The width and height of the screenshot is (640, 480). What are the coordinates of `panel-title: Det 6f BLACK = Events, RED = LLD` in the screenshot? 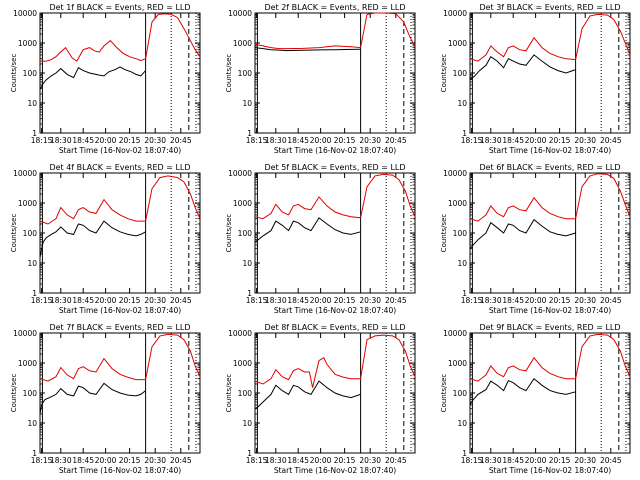 It's located at (549, 167).